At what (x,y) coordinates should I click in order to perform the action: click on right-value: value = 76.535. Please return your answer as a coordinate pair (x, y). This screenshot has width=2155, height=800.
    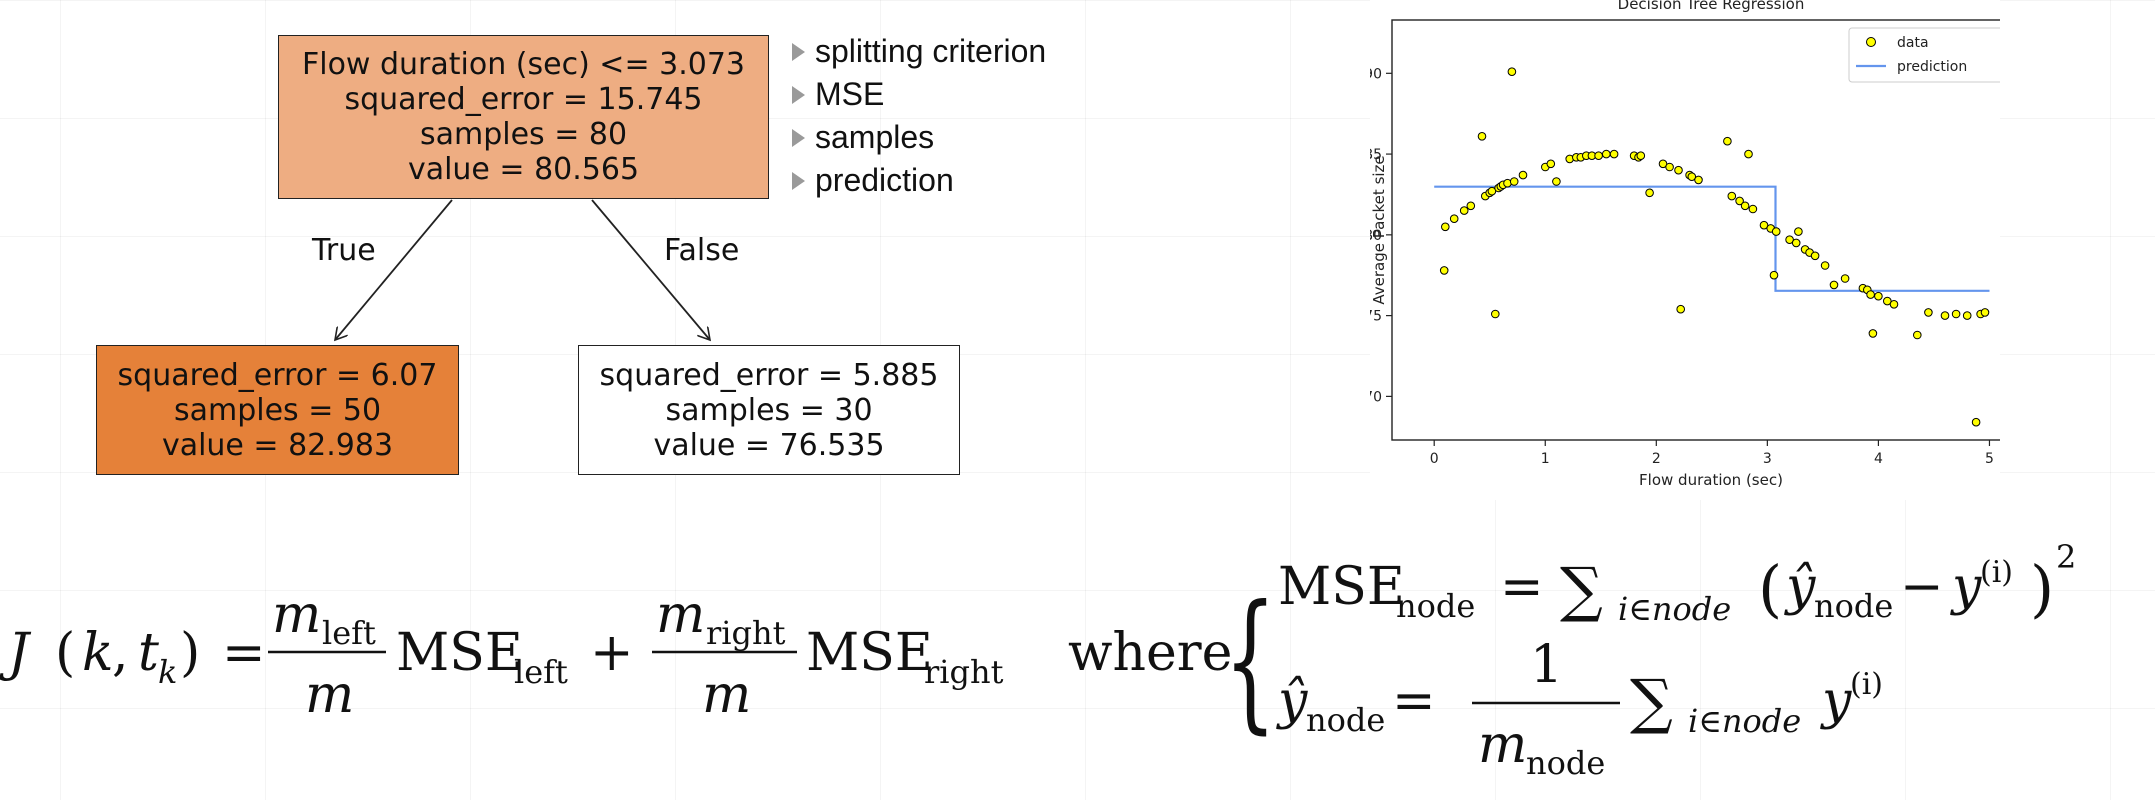
    Looking at the image, I should click on (769, 445).